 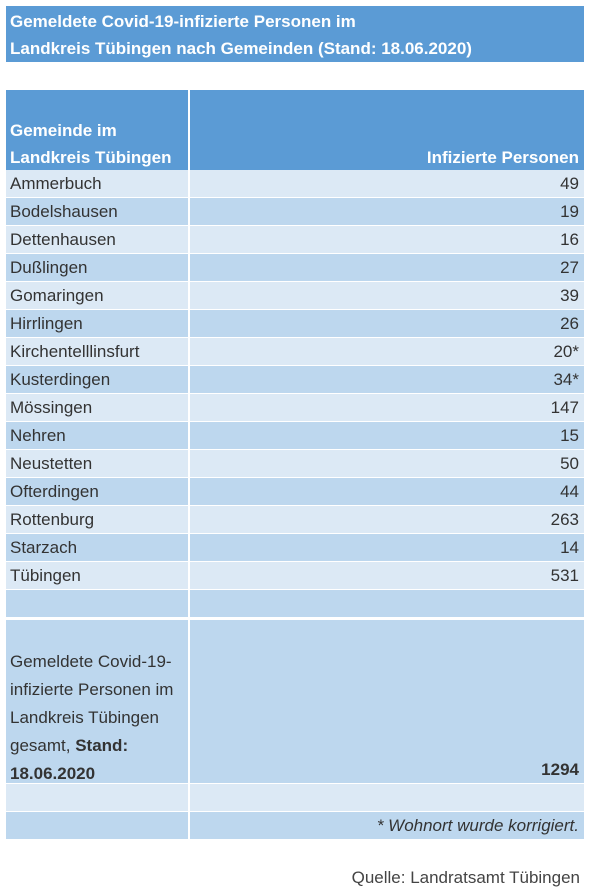 What do you see at coordinates (69, 759) in the screenshot?
I see `total-label-date: Stand: 18.06.2020` at bounding box center [69, 759].